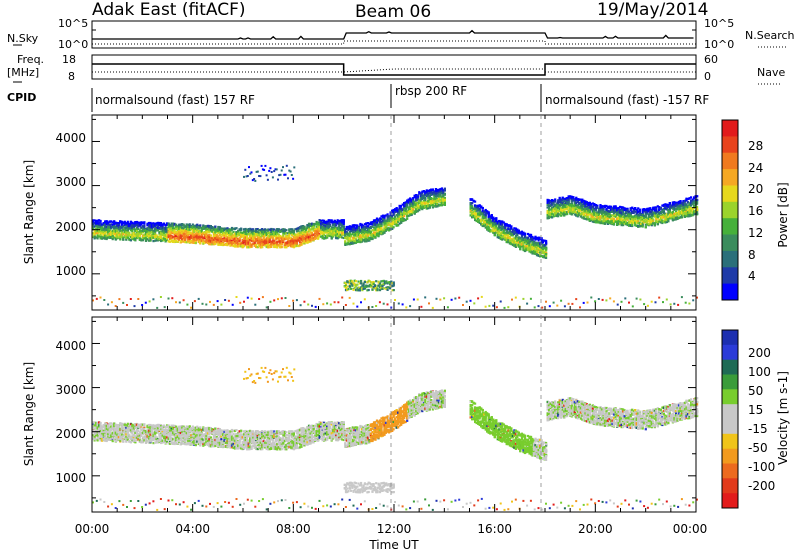 This screenshot has width=800, height=558. I want to click on nave-tick-low: 0, so click(707, 76).